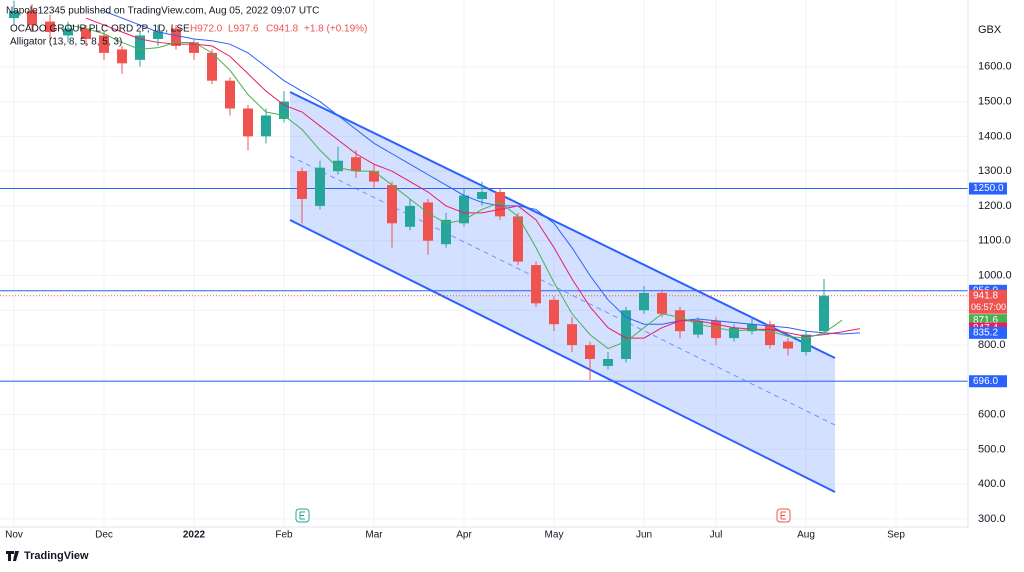  I want to click on alligator-label: 835.2, so click(985, 332).